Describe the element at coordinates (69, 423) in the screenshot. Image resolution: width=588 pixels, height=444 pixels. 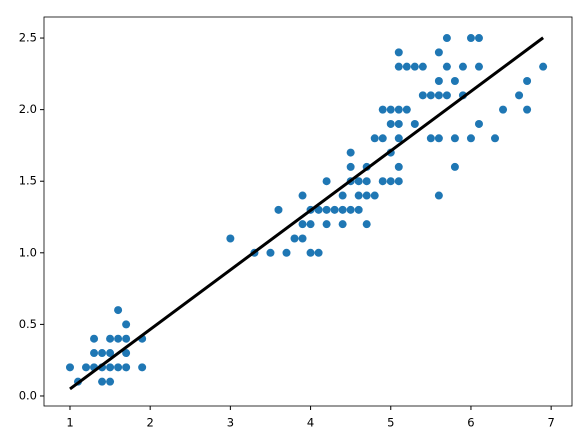
I see `x-tick-label: 1` at that location.